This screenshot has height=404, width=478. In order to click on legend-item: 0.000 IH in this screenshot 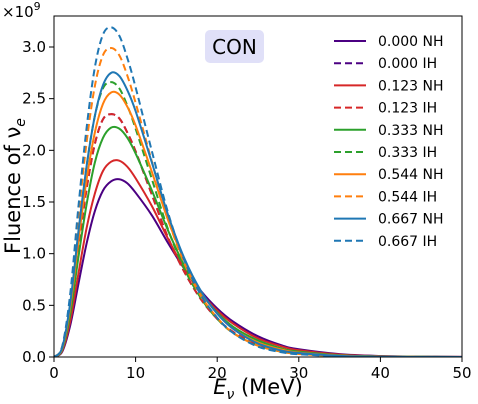, I will do `click(385, 64)`.